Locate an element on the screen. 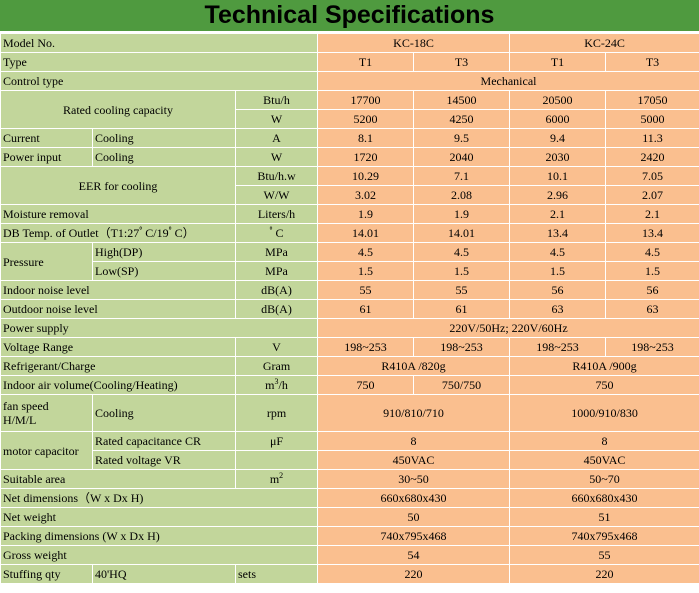 The image size is (699, 593). cell: 50 is located at coordinates (413, 517).